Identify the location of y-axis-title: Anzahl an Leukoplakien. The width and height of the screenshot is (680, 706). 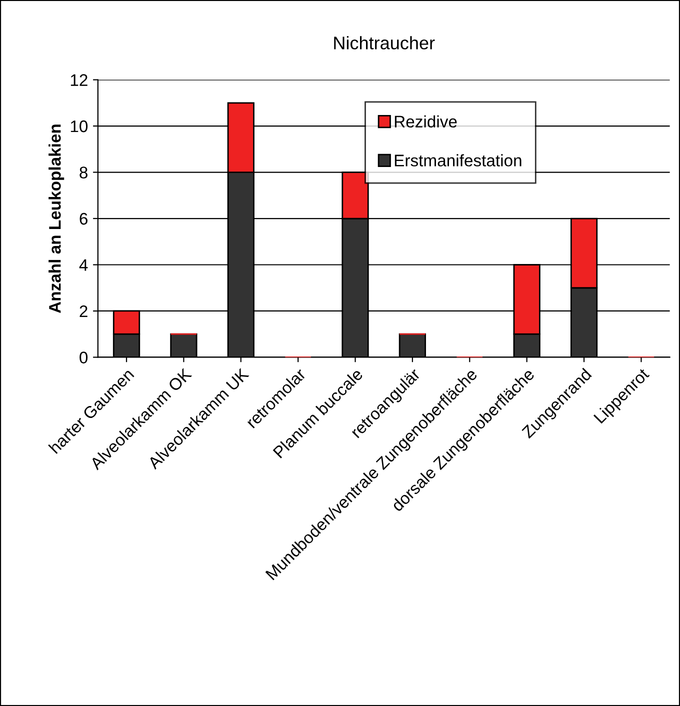
(56, 219).